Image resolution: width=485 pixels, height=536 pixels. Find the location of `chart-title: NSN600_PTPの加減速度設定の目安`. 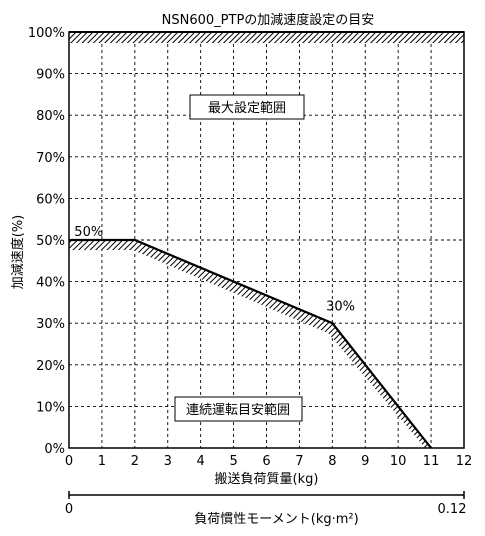

chart-title: NSN600_PTPの加減速度設定の目安 is located at coordinates (268, 20).